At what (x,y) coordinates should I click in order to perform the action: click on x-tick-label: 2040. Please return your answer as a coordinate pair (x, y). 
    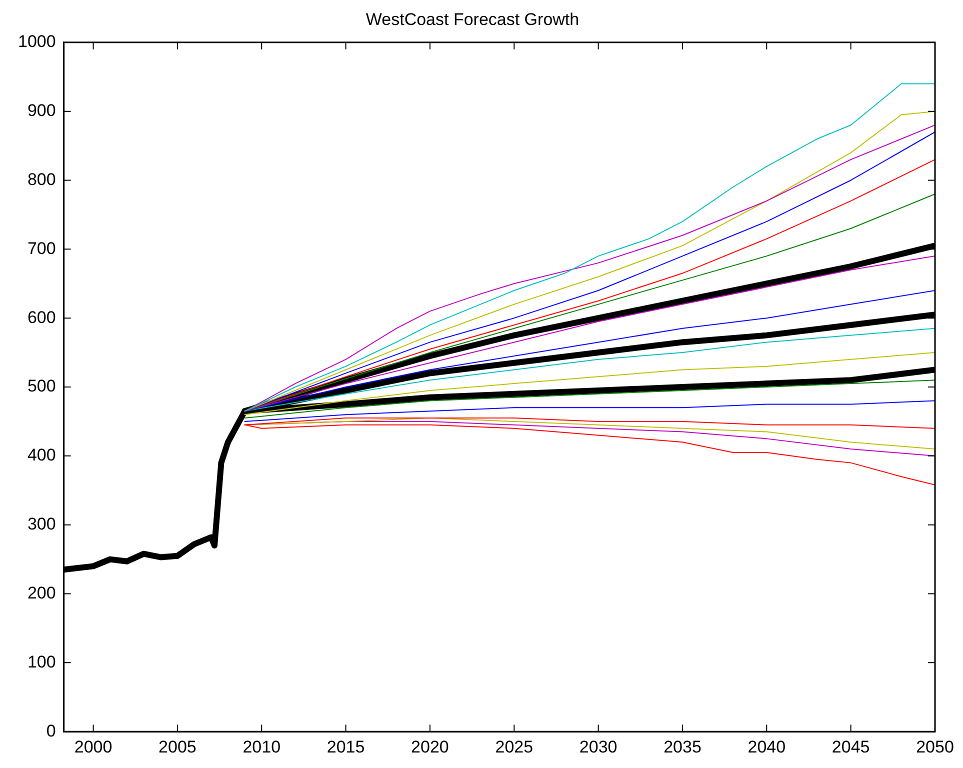
    Looking at the image, I should click on (767, 746).